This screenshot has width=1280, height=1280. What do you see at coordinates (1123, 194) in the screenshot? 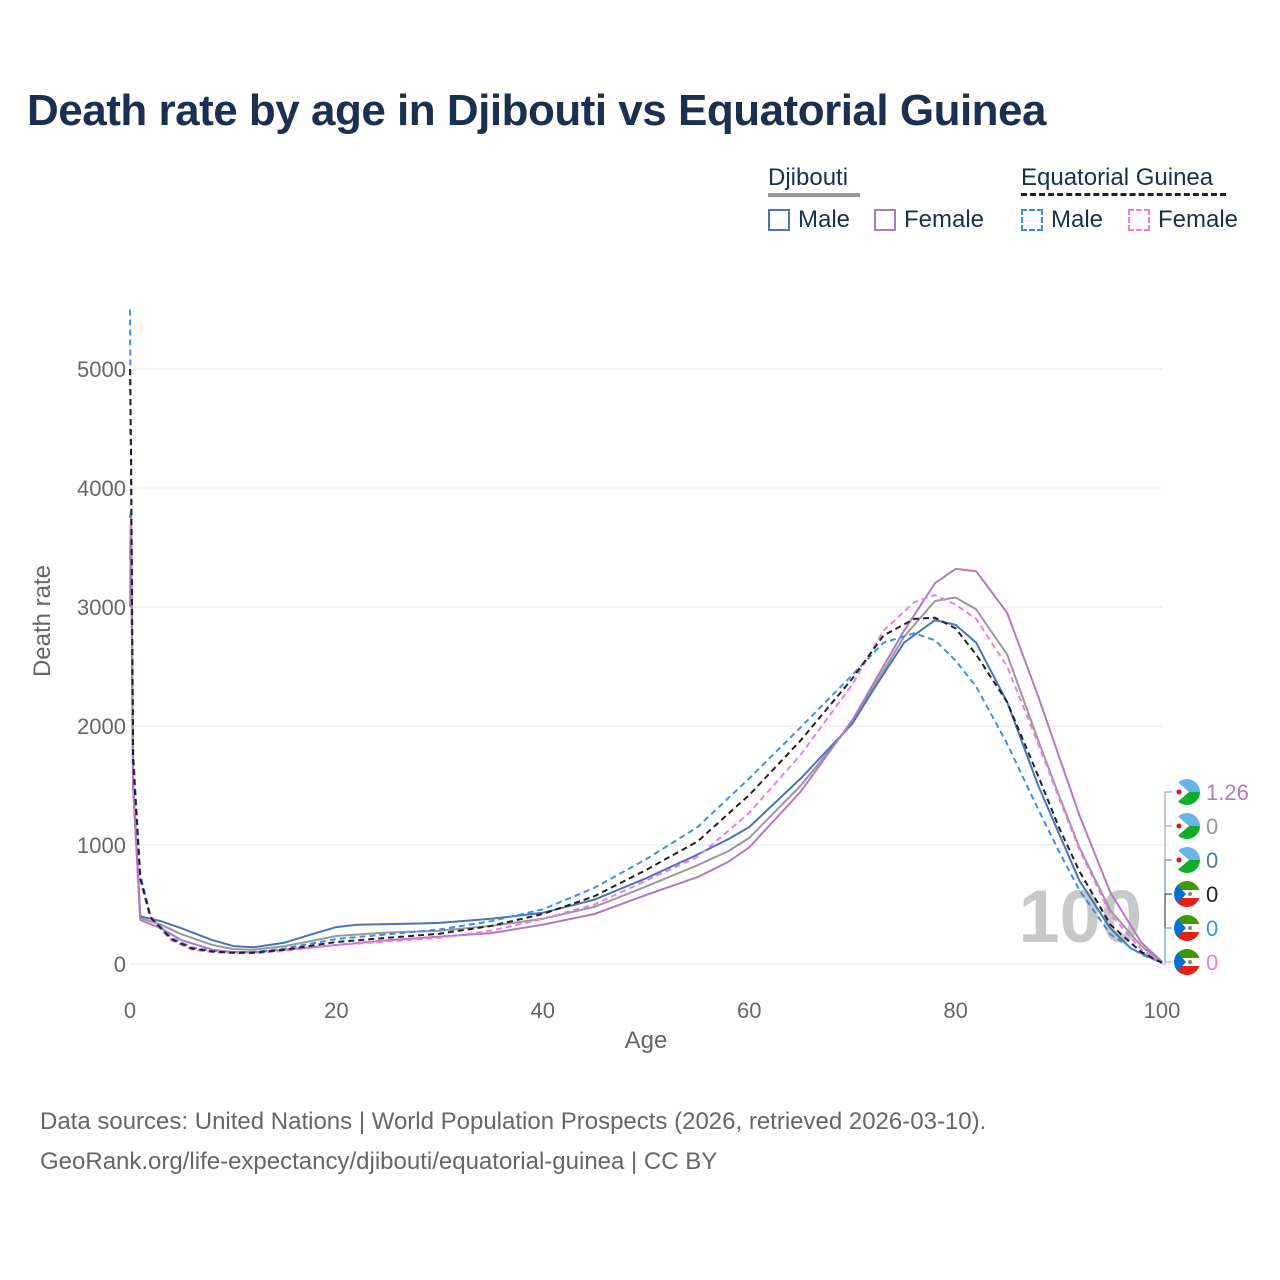
I see `legend-group-equatorial-guinea-line` at bounding box center [1123, 194].